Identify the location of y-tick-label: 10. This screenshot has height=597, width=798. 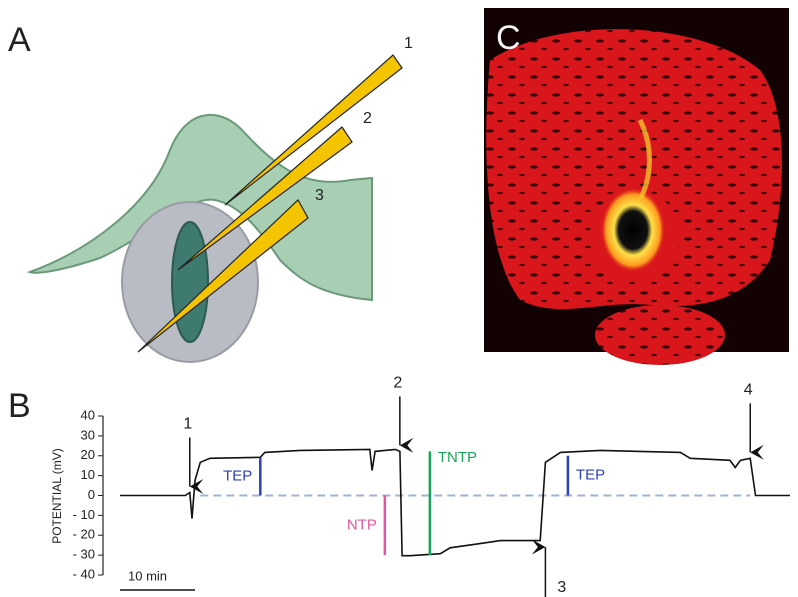
(88, 474).